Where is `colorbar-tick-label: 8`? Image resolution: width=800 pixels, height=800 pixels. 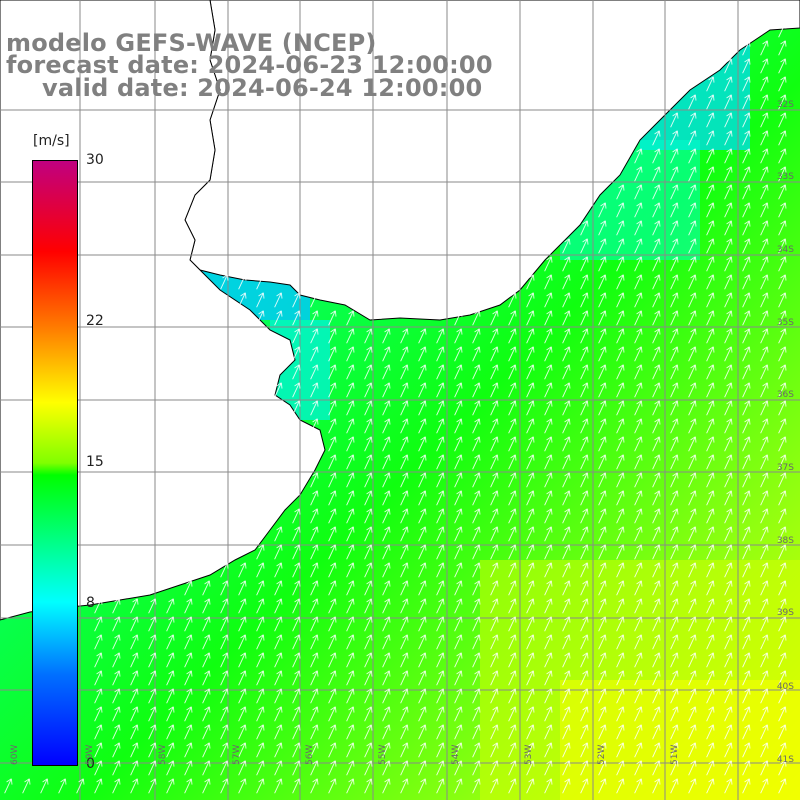
colorbar-tick-label: 8 is located at coordinates (90, 602).